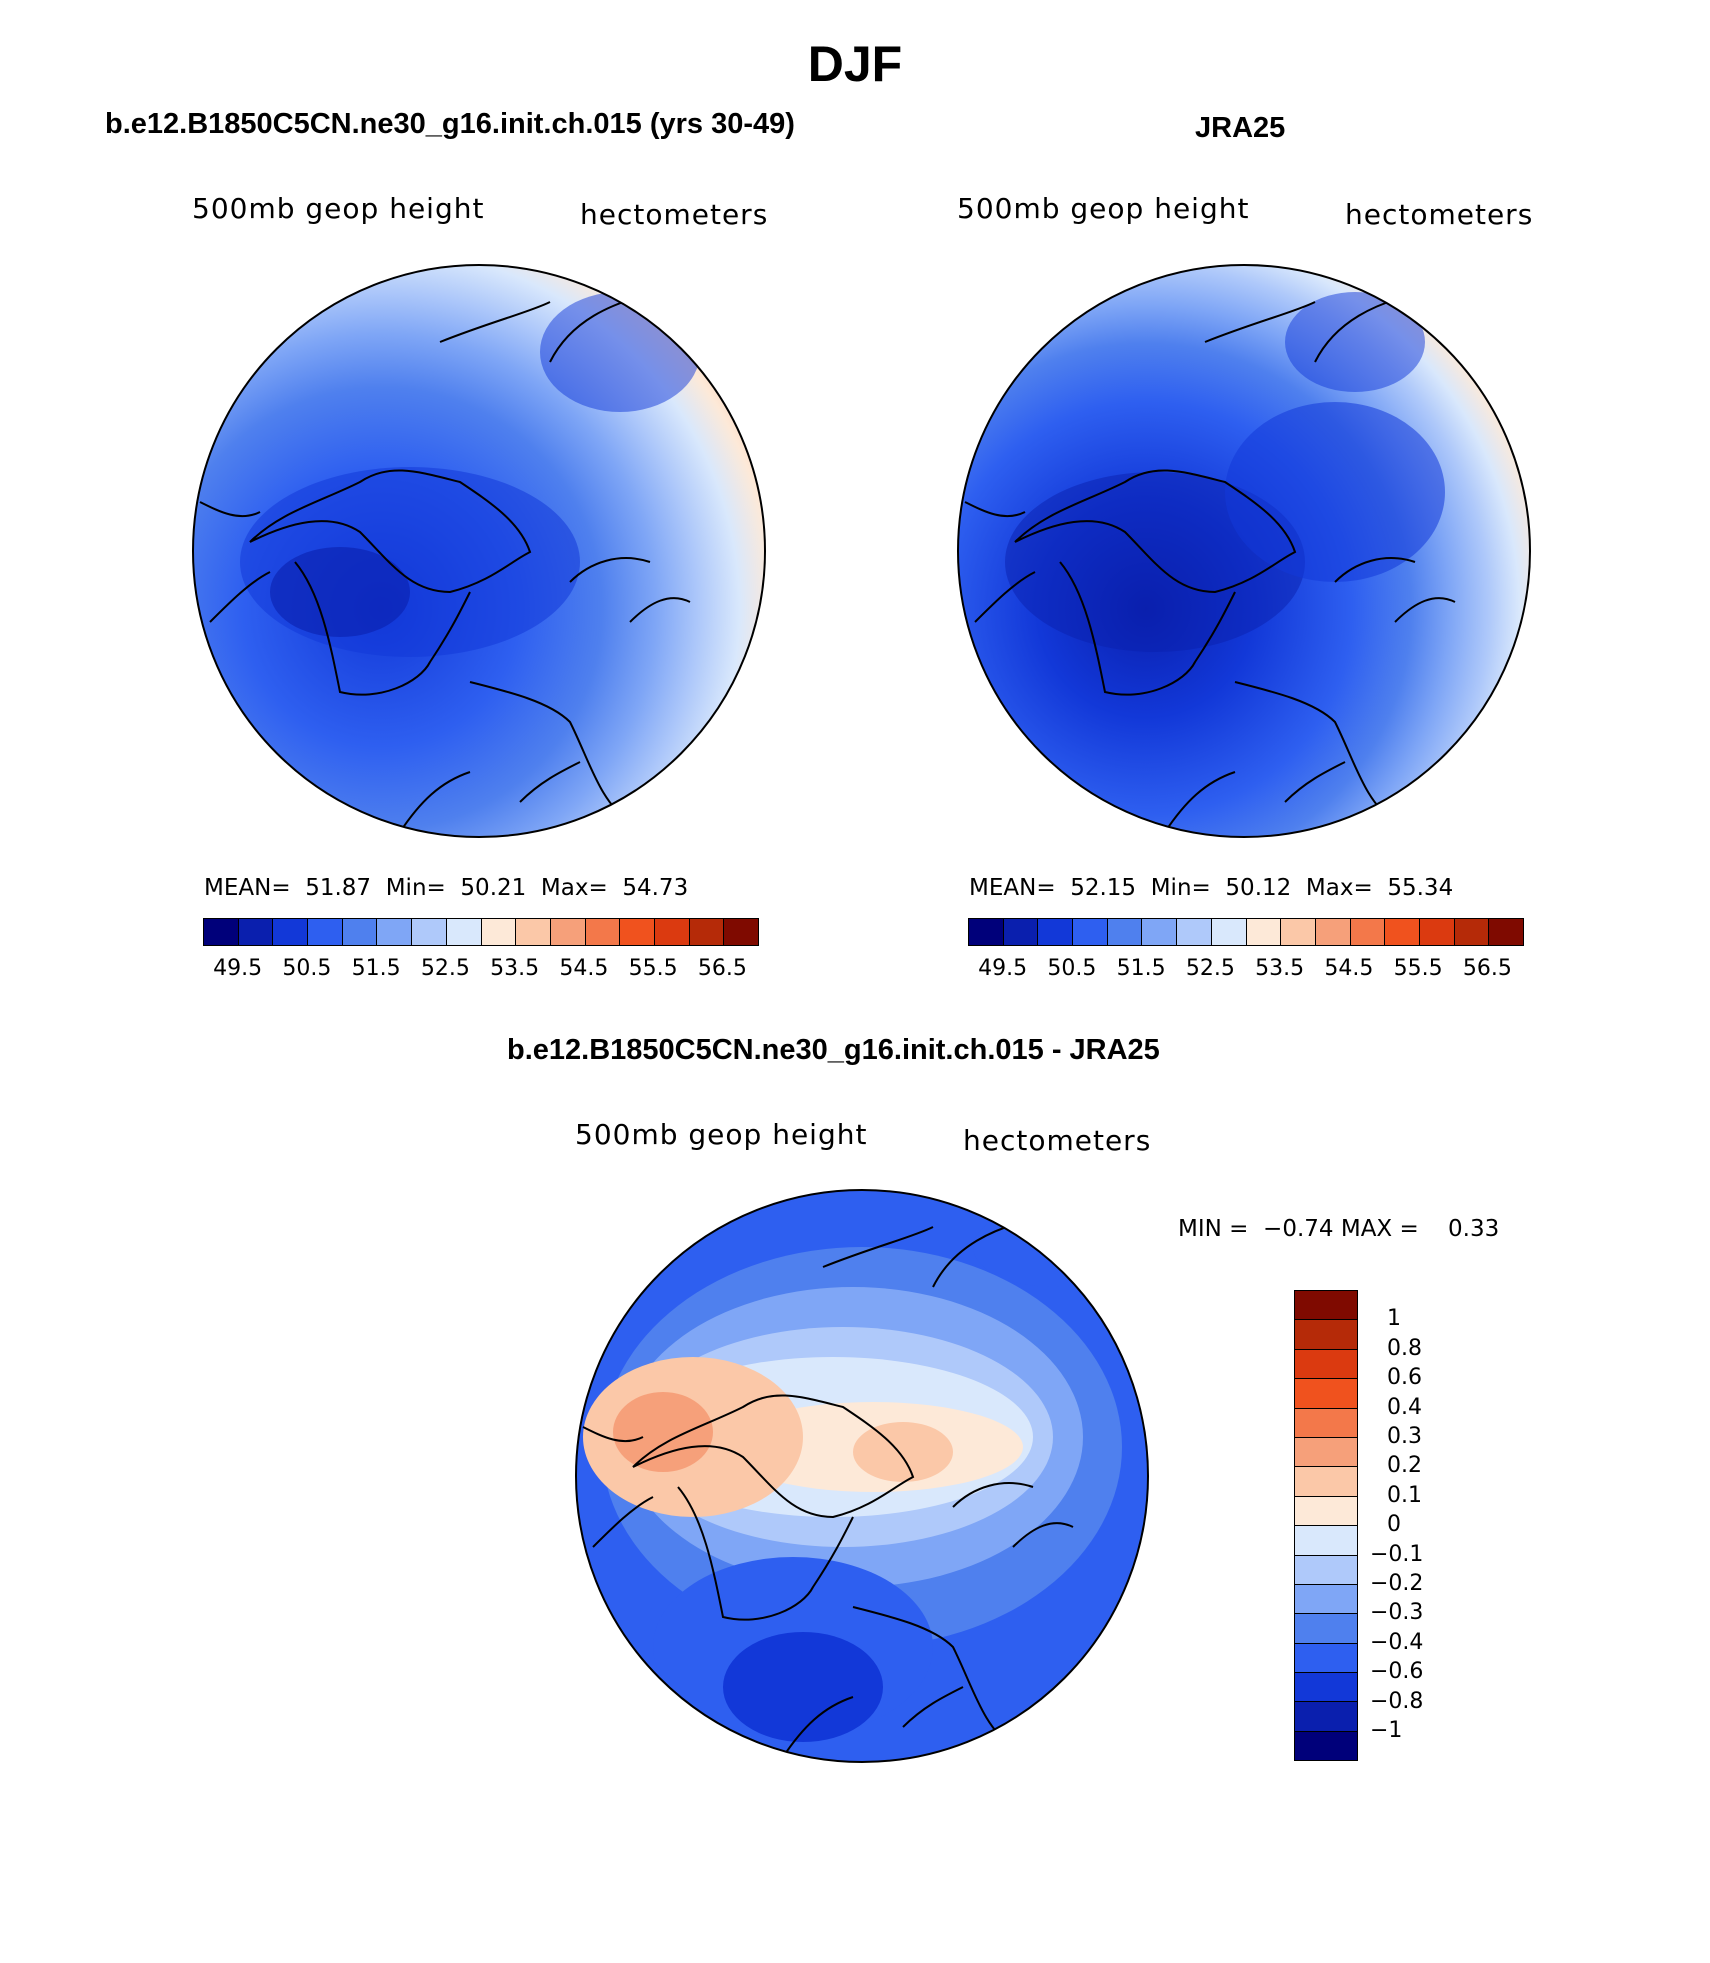 The image size is (1710, 1963). Describe the element at coordinates (574, 888) in the screenshot. I see `panel-1-max-label: Max=` at that location.